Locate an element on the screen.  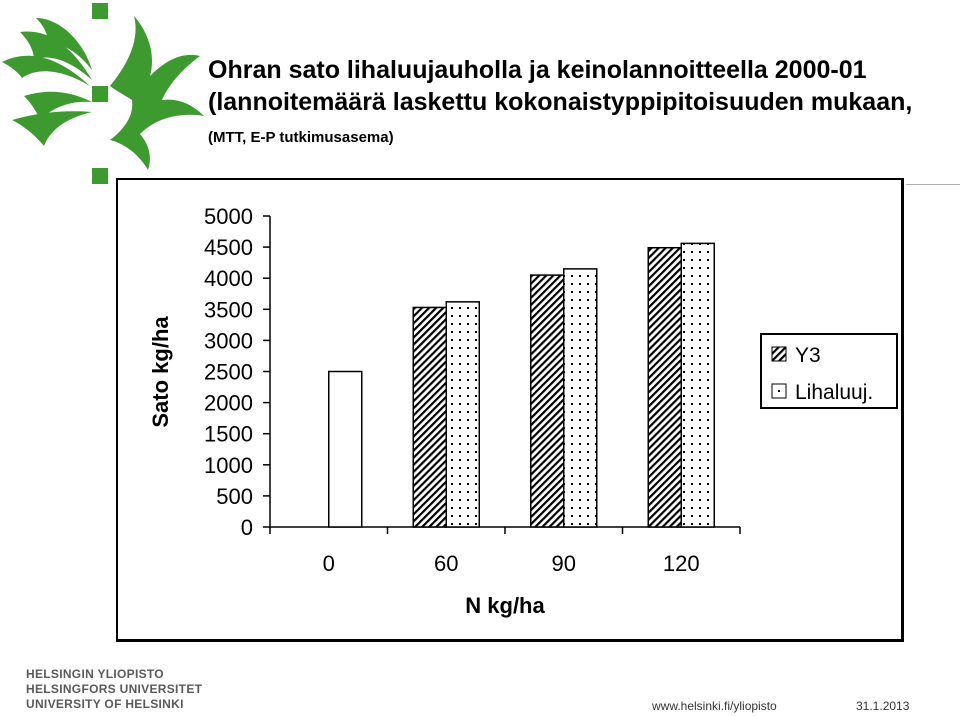
footer-url: www.helsinki.fi/yliopisto is located at coordinates (714, 706).